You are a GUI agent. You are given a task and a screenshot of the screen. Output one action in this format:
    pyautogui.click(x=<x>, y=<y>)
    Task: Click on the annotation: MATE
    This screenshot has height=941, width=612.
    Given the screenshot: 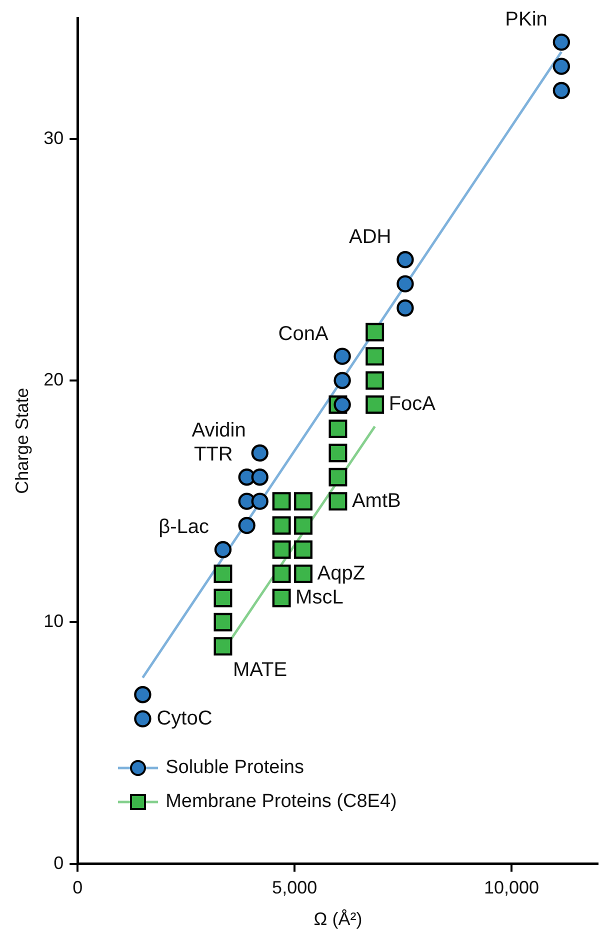 What is the action you would take?
    pyautogui.click(x=260, y=669)
    